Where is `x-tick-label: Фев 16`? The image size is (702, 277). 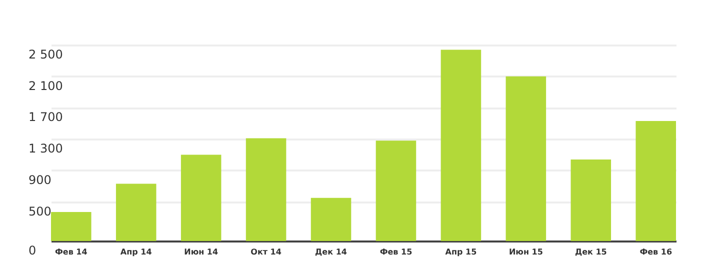
x-tick-label: Фев 16 is located at coordinates (656, 252).